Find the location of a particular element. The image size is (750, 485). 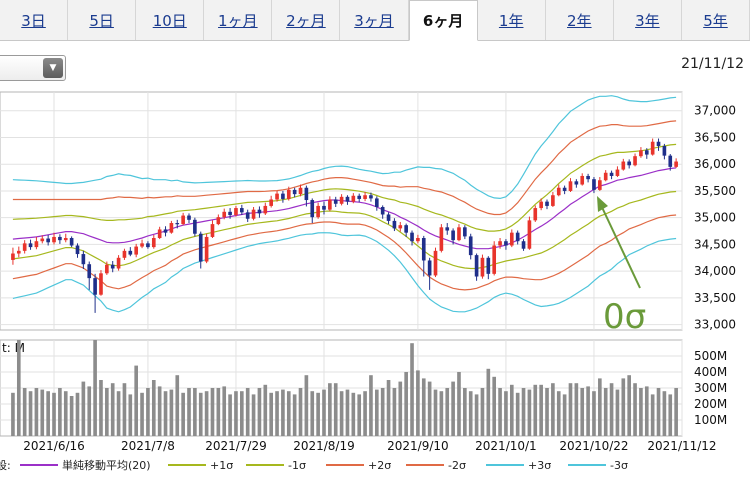

x-tick-label: 2021/6/16 is located at coordinates (54, 446).